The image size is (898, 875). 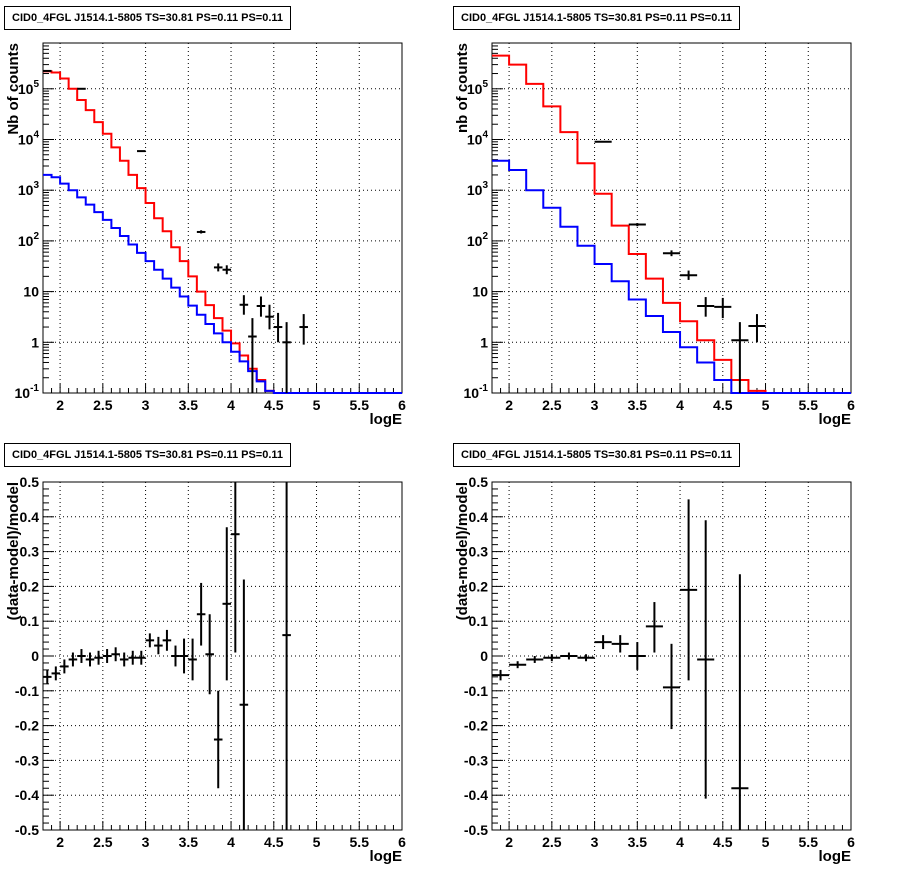 What do you see at coordinates (13, 89) in the screenshot?
I see `y-axis-title: Nb of counts` at bounding box center [13, 89].